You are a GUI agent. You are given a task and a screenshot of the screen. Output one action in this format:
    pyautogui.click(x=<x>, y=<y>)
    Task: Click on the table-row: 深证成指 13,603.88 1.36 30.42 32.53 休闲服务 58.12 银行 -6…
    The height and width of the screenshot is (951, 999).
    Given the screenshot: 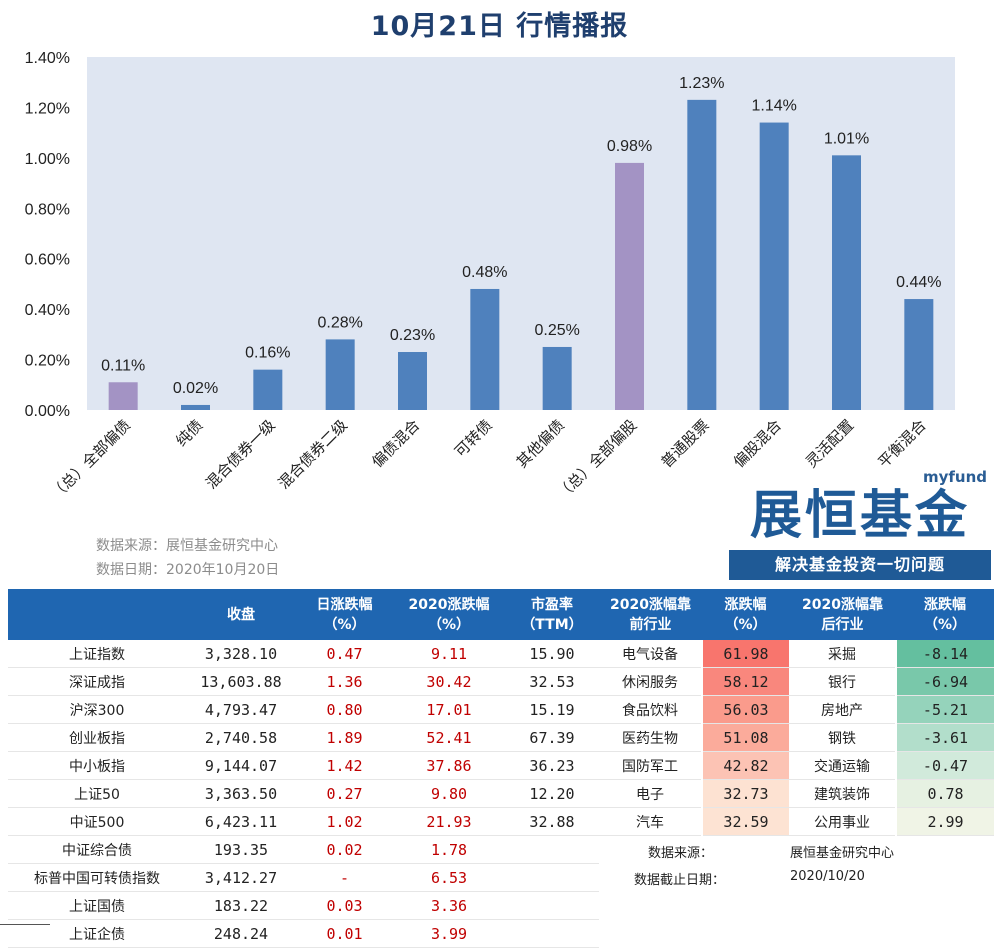 What is the action you would take?
    pyautogui.click(x=501, y=681)
    